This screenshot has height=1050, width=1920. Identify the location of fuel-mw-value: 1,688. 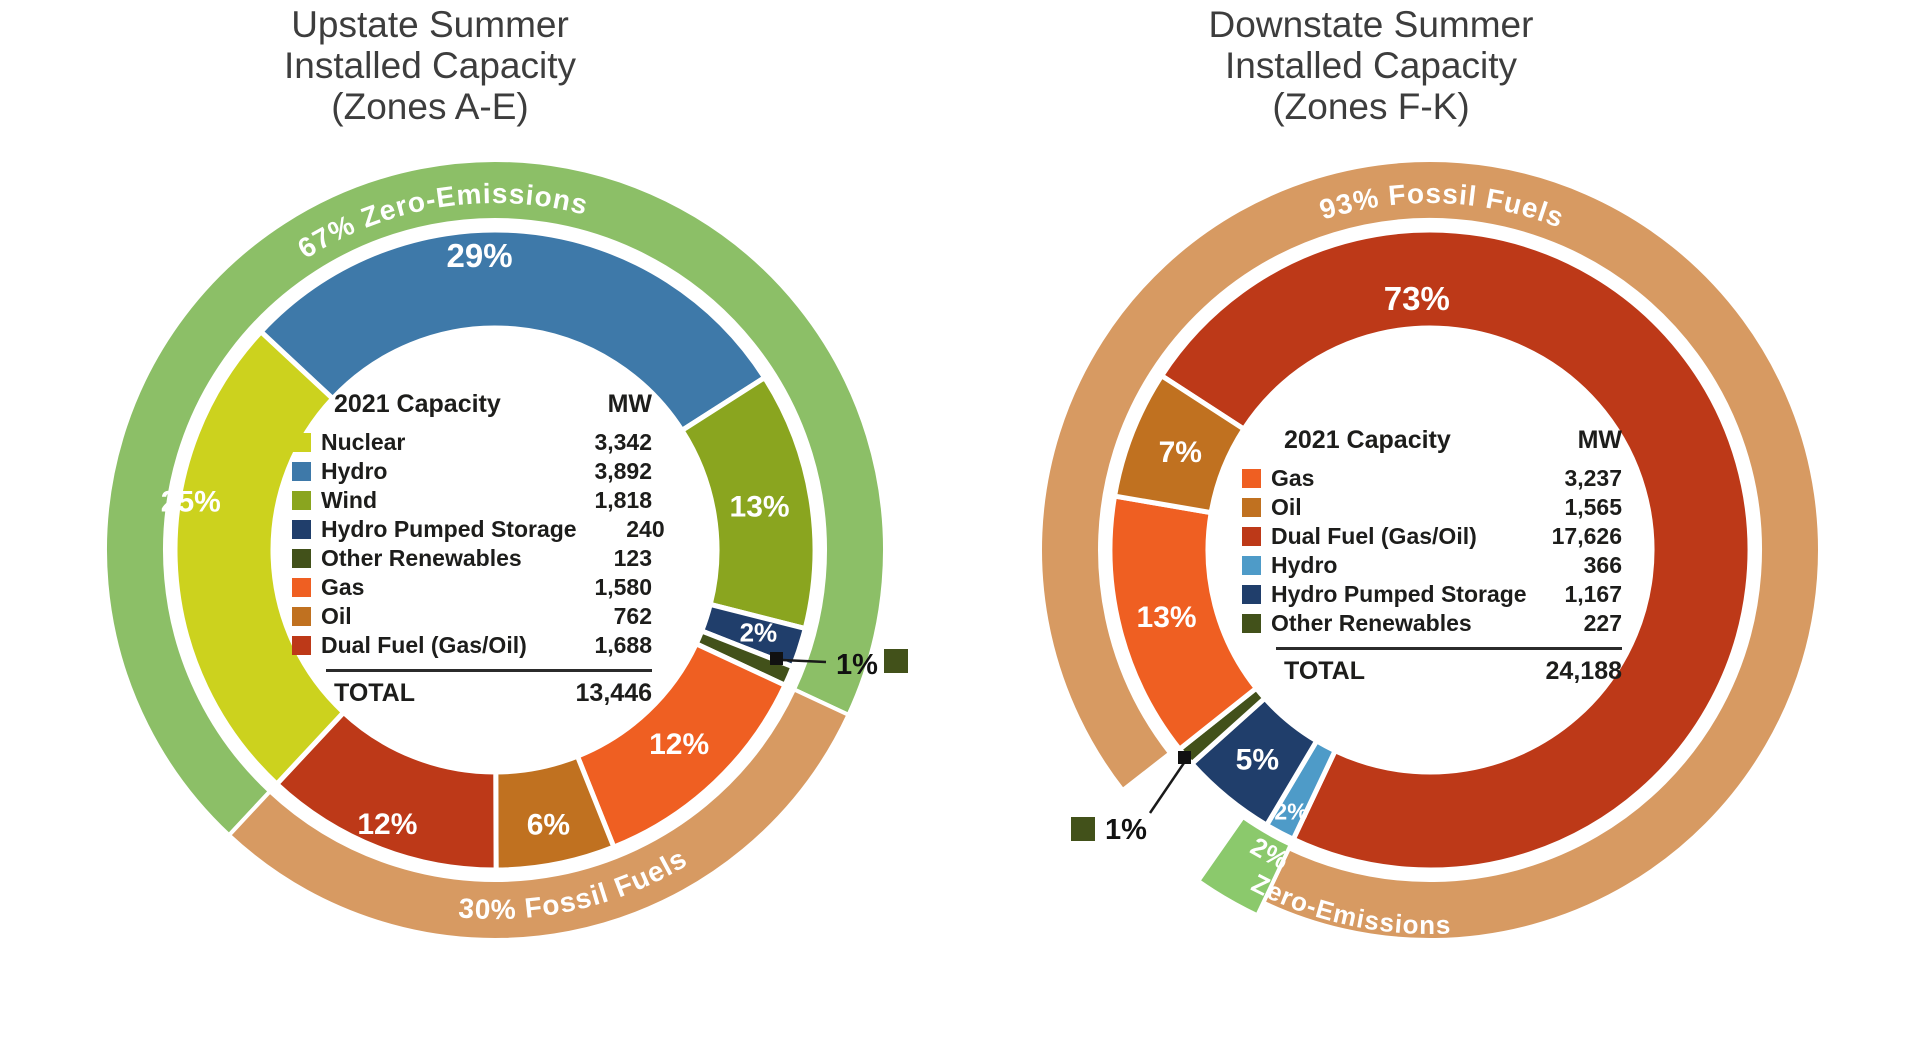
(623, 645).